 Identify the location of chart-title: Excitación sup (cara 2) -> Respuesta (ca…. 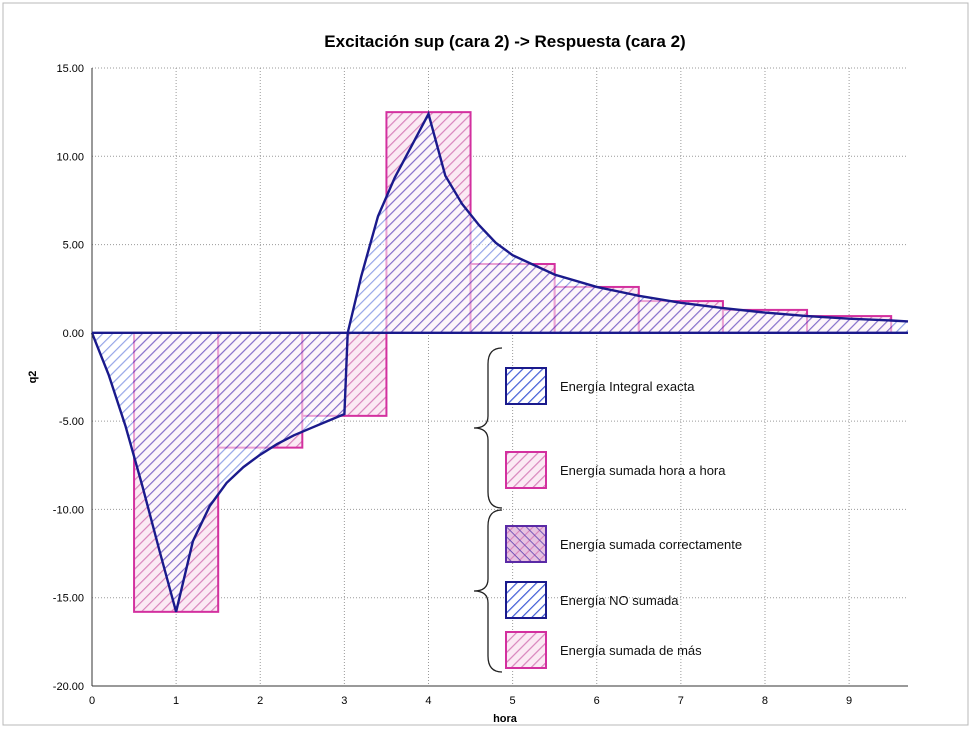
(504, 41).